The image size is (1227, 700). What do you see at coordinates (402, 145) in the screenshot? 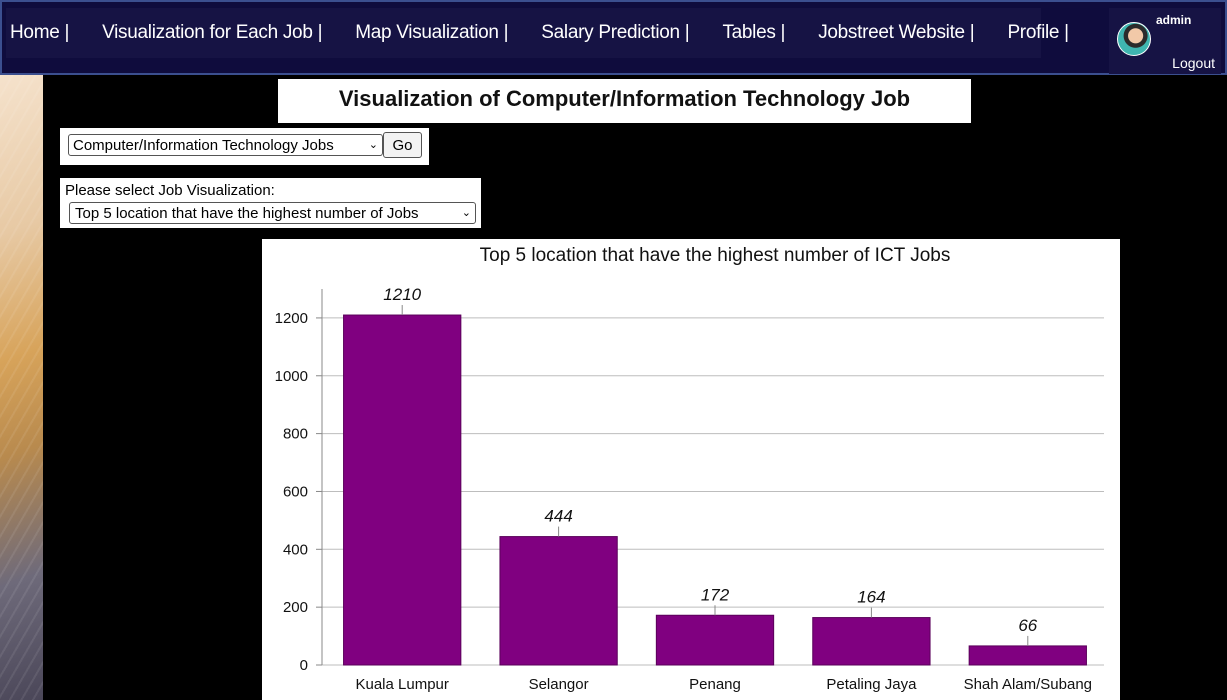
I see `go-button: Go` at bounding box center [402, 145].